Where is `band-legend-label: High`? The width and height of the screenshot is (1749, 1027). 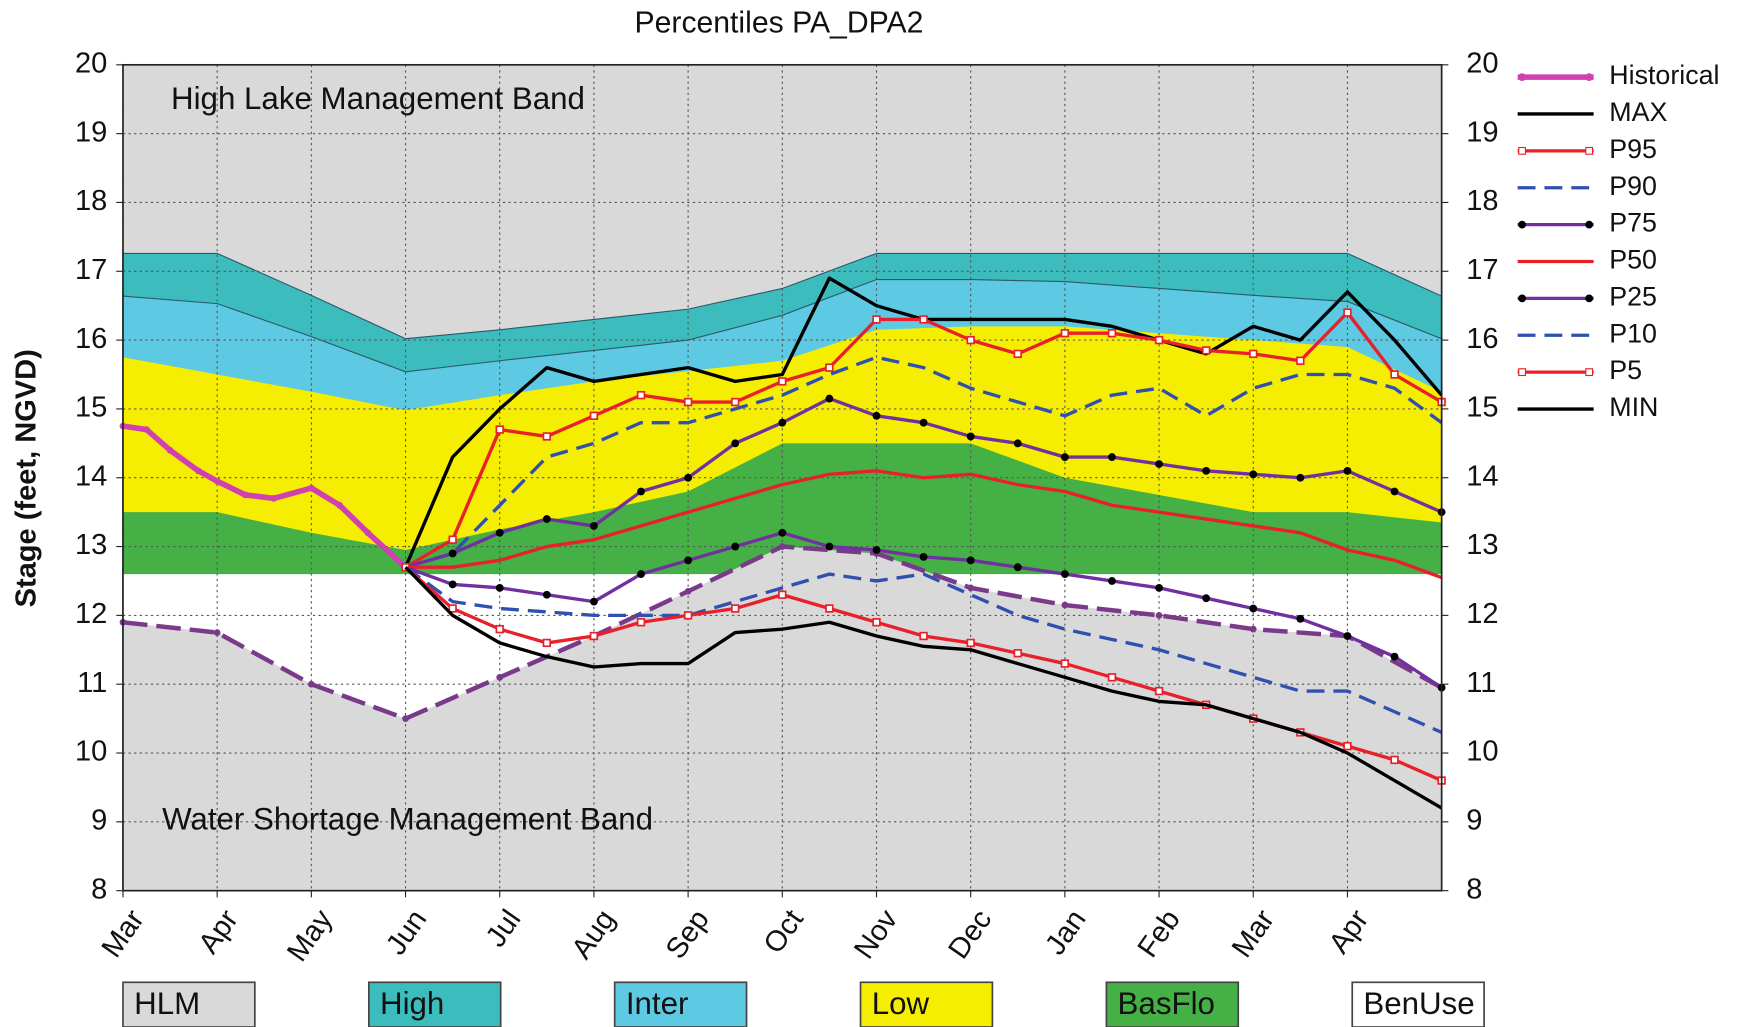
band-legend-label: High is located at coordinates (412, 1003).